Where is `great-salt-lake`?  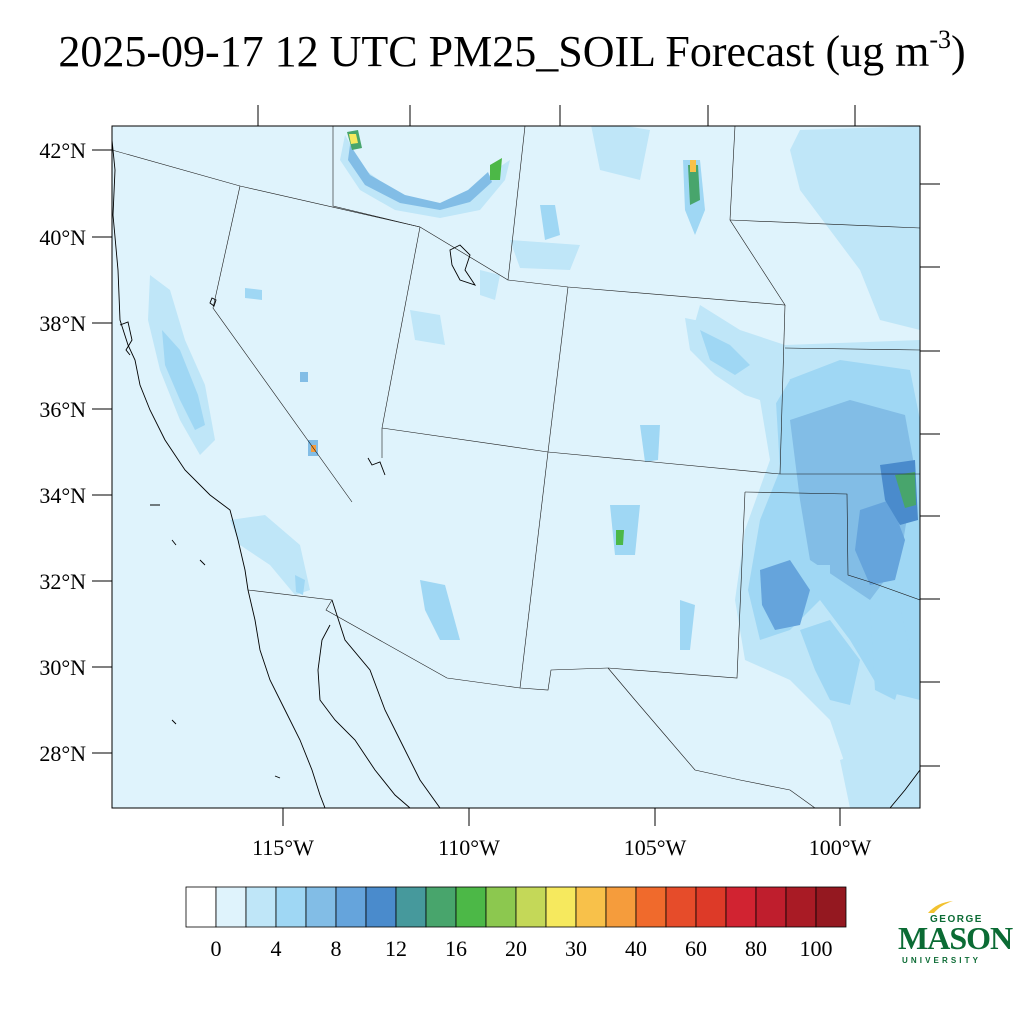
great-salt-lake is located at coordinates (463, 265).